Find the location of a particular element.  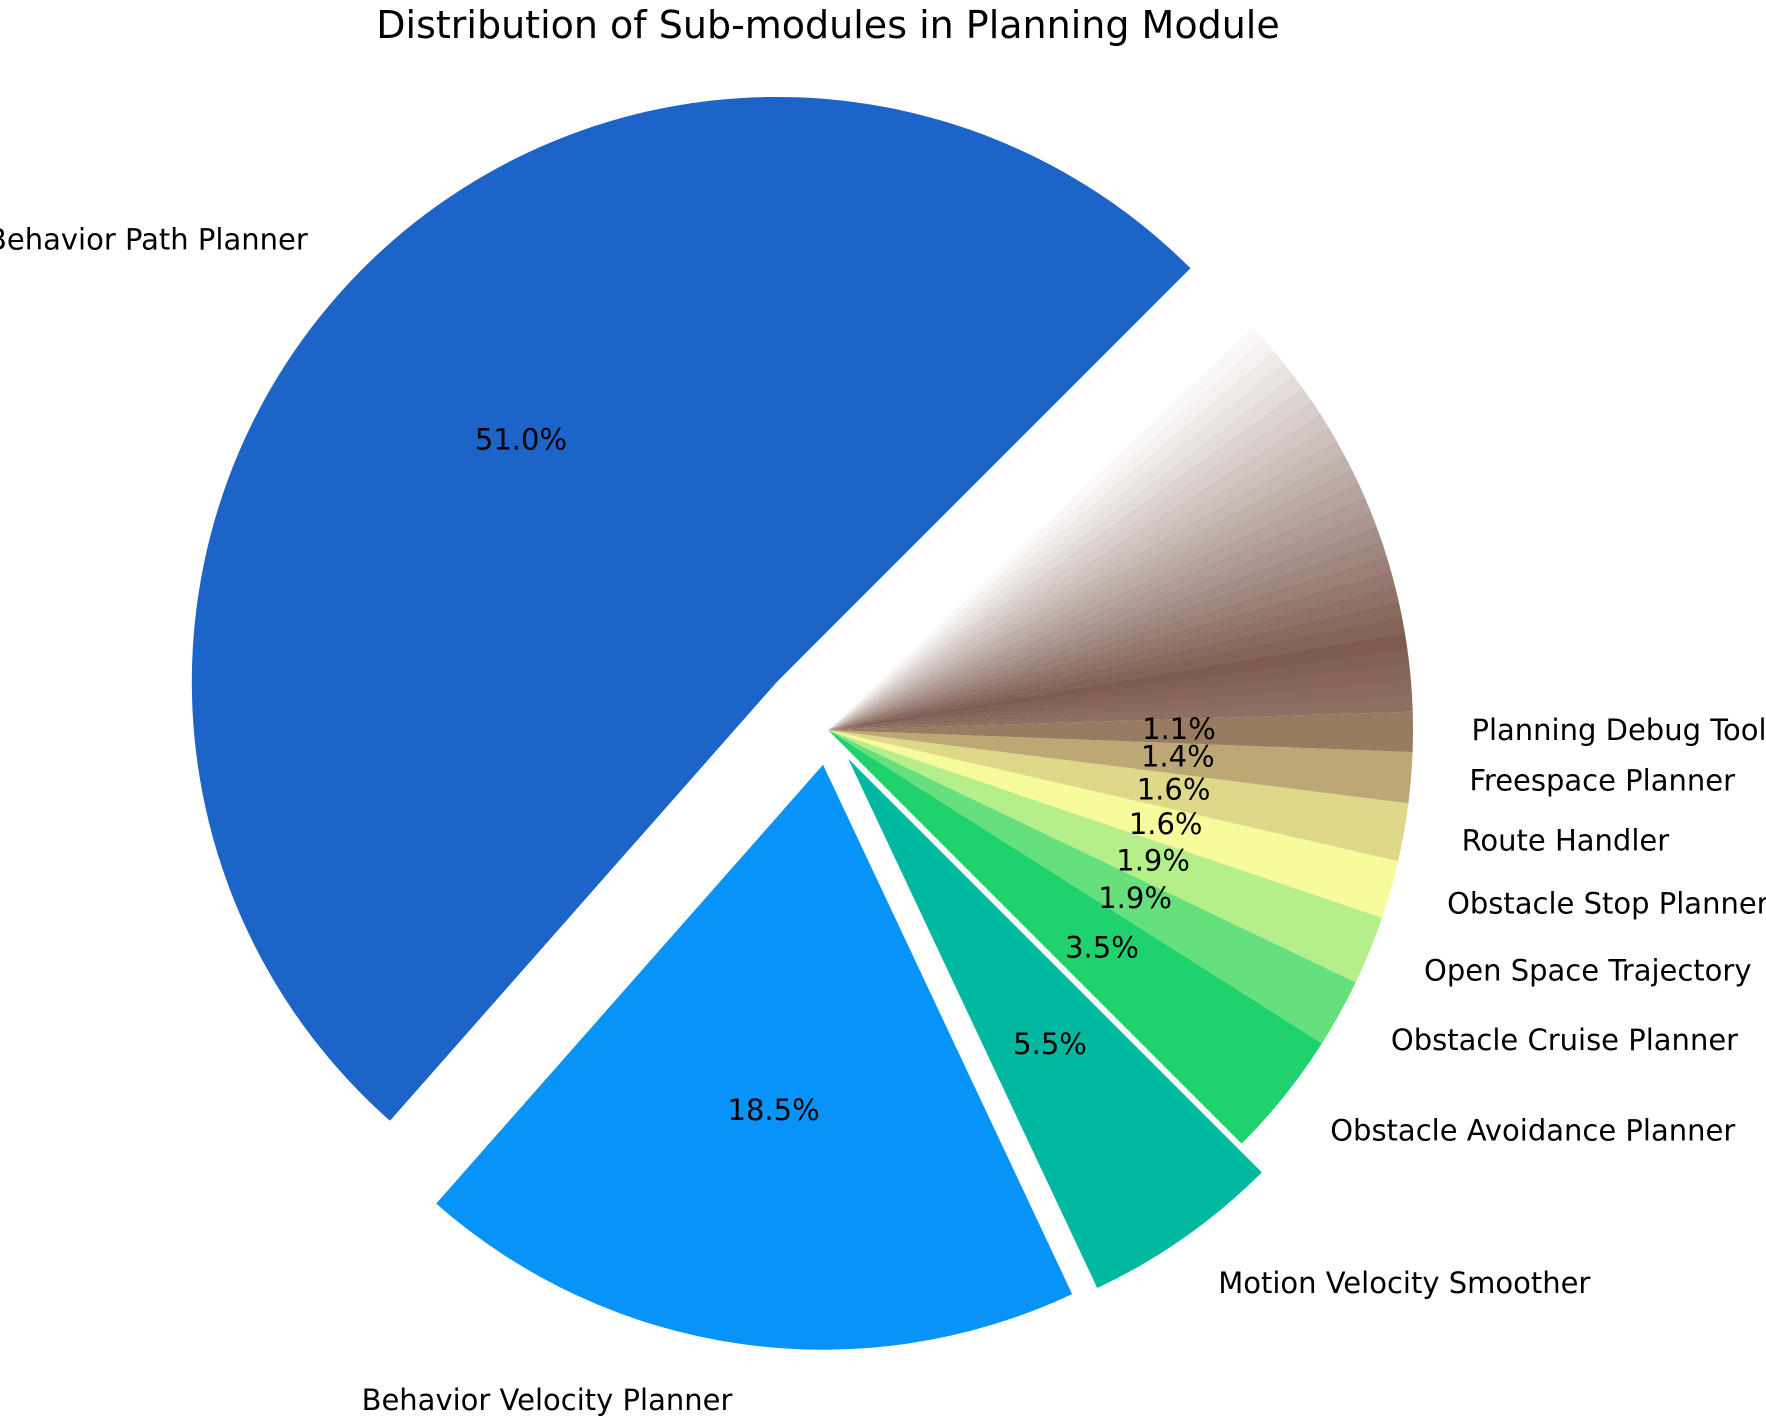

slice-label: Behavior Path Planner is located at coordinates (154, 239).